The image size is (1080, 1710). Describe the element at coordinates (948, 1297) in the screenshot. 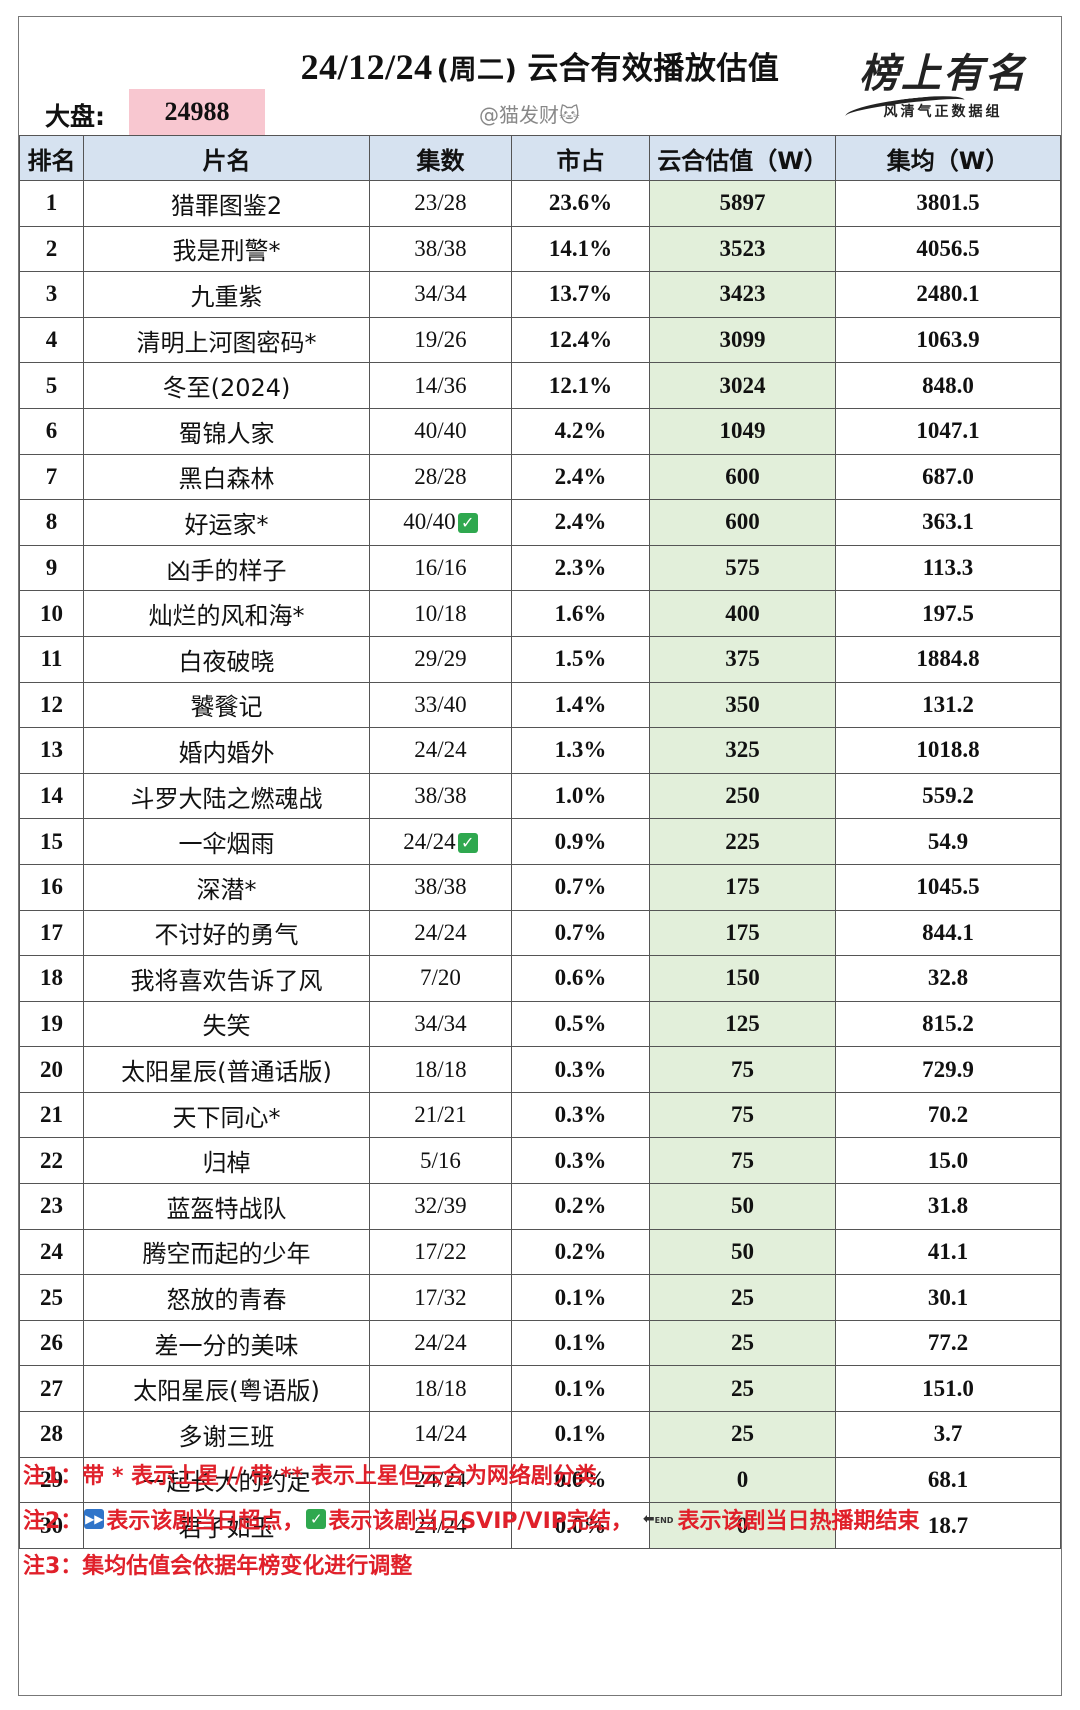

I see `cell-average: 30.1` at that location.